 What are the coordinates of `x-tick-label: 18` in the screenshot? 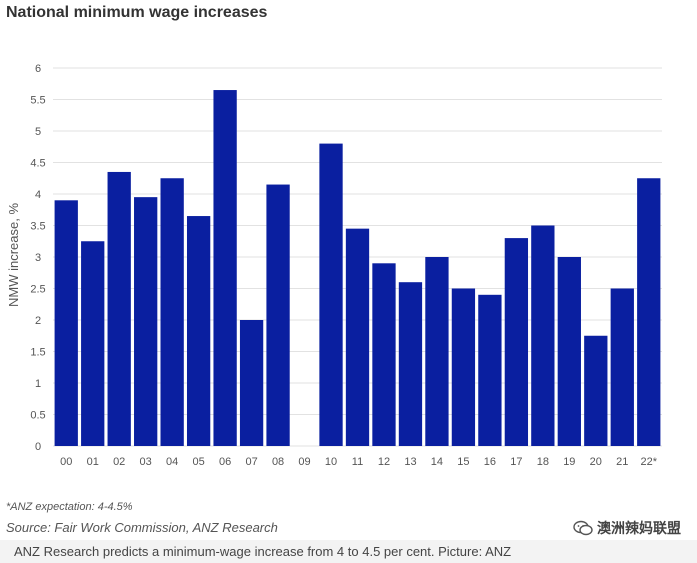 It's located at (543, 462).